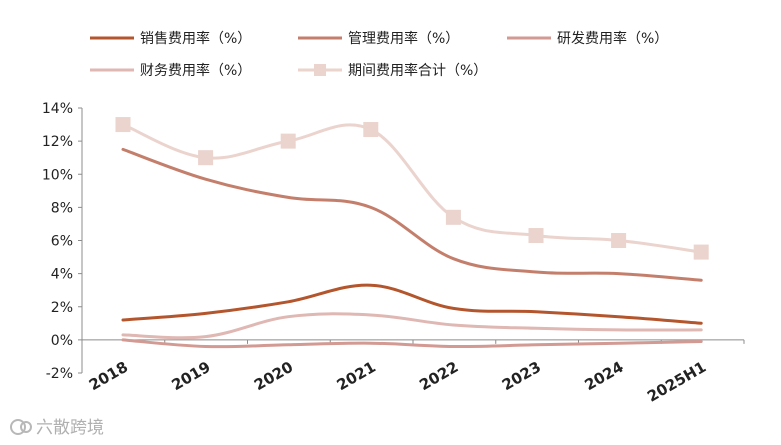 The image size is (781, 445). I want to click on x-tick-label: 2023, so click(521, 376).